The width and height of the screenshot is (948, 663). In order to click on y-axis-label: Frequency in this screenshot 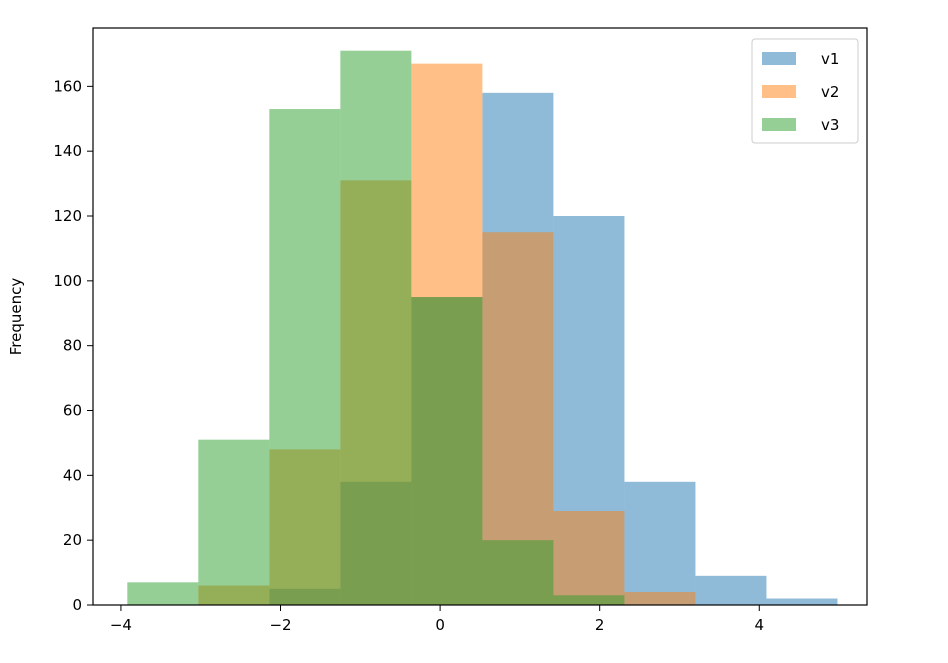, I will do `click(16, 317)`.